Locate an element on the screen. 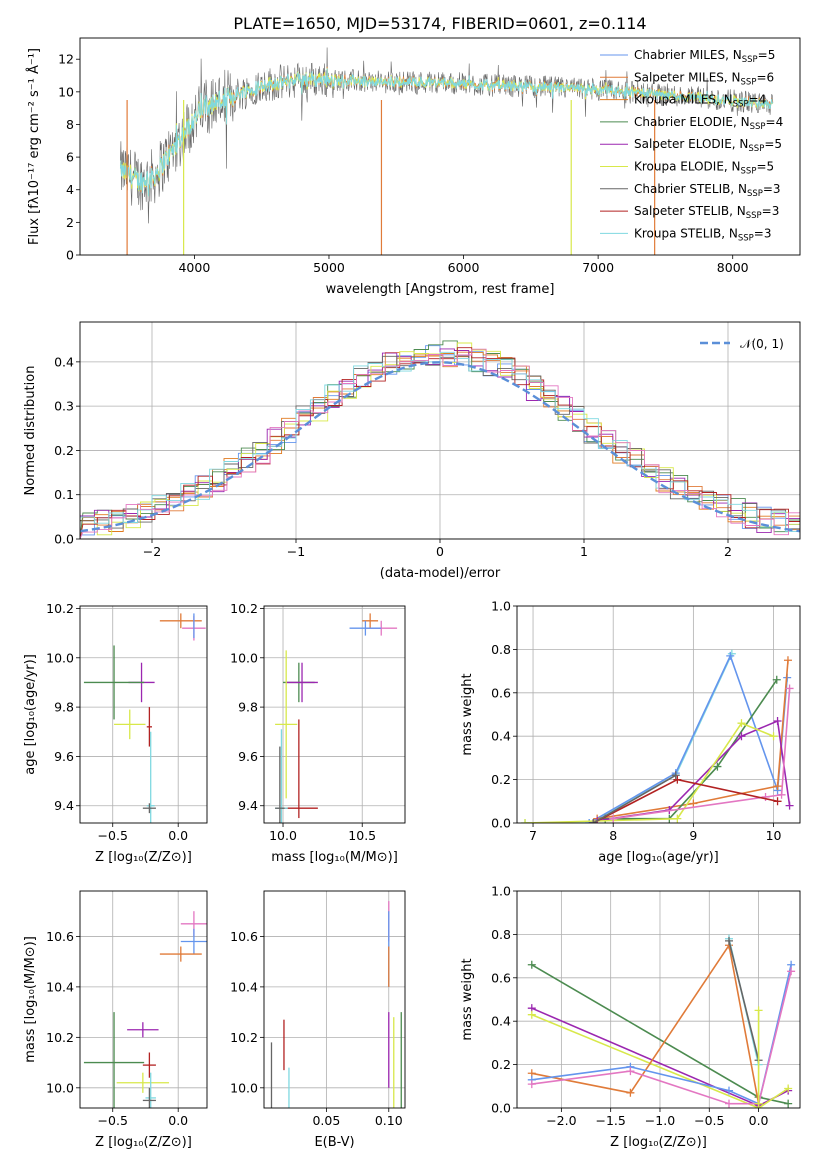 The height and width of the screenshot is (1170, 819). x-tick-label: −1.0 is located at coordinates (660, 1120).